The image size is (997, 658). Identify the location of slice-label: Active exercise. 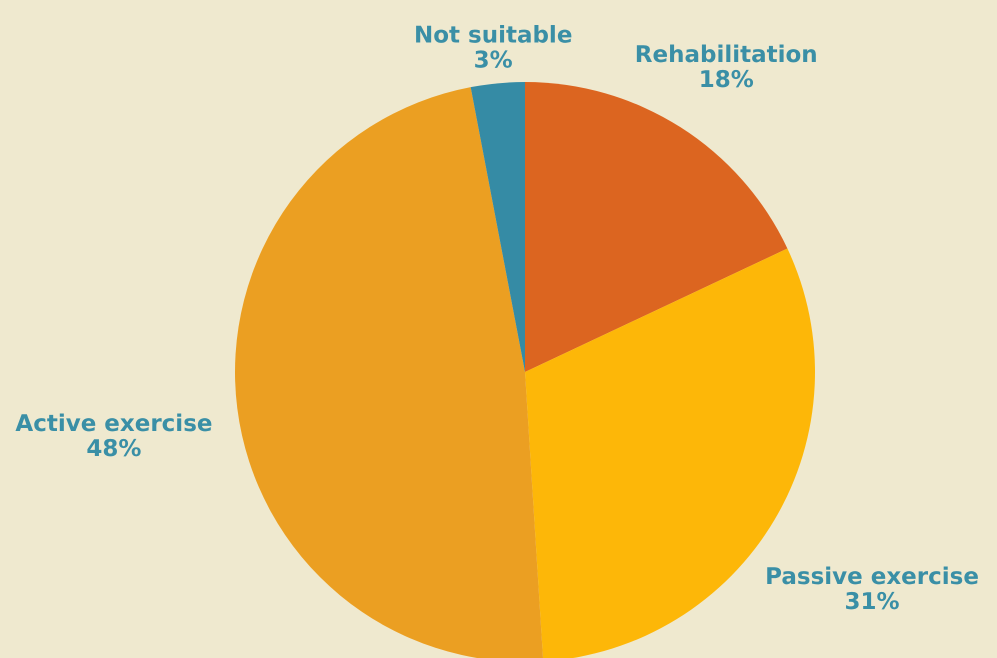
(113, 423).